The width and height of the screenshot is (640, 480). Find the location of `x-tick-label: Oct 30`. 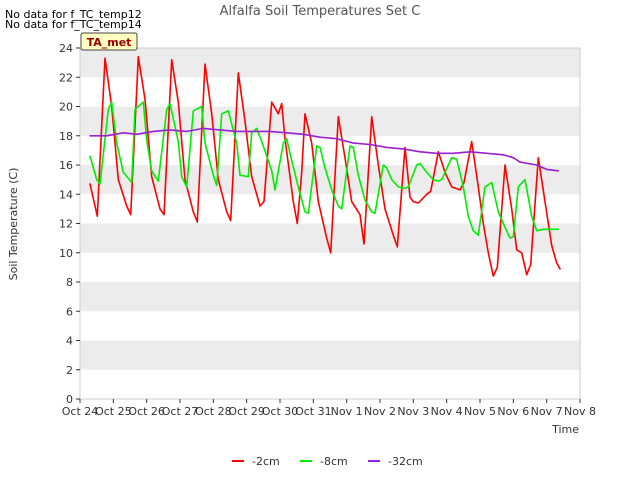

x-tick-label: Oct 30 is located at coordinates (280, 411).